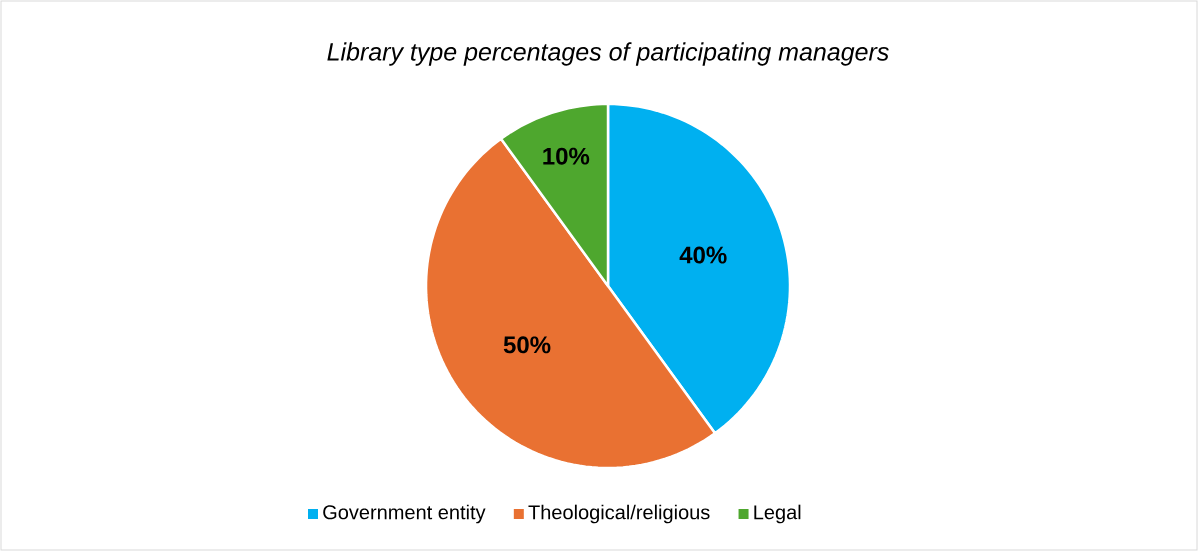 The width and height of the screenshot is (1198, 551). I want to click on data-label: 50%, so click(527, 345).